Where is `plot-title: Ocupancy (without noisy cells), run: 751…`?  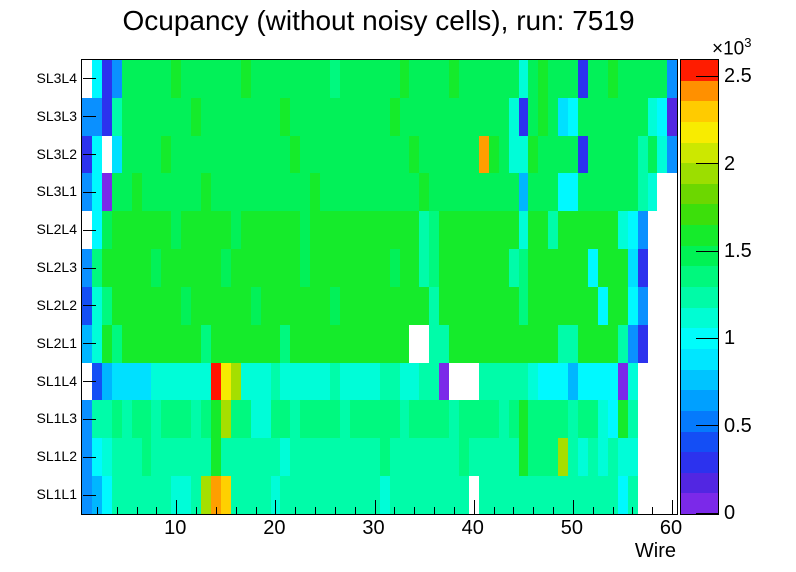 plot-title: Ocupancy (without noisy cells), run: 751… is located at coordinates (378, 20).